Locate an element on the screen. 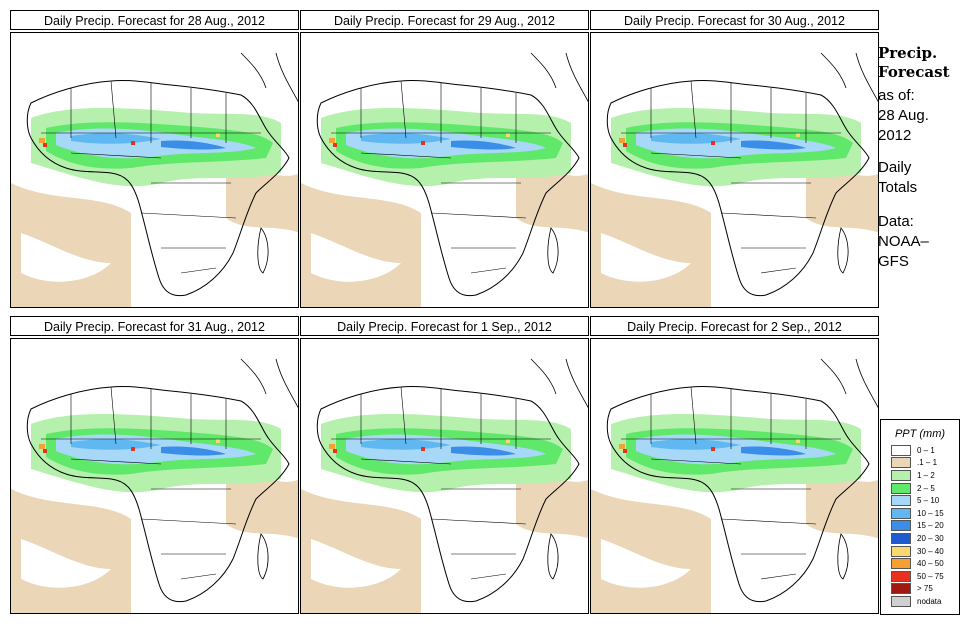  legend-label: 50 – 75 is located at coordinates (930, 576).